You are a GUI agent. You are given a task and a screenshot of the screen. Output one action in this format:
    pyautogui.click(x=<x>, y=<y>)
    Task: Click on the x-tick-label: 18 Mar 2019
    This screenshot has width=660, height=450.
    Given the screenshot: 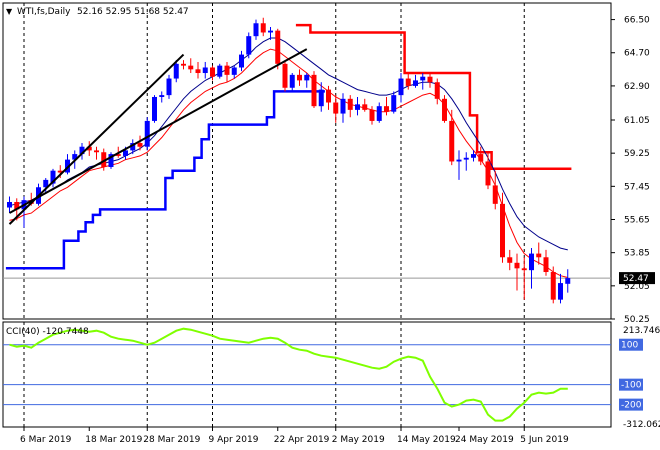 What is the action you would take?
    pyautogui.click(x=113, y=440)
    